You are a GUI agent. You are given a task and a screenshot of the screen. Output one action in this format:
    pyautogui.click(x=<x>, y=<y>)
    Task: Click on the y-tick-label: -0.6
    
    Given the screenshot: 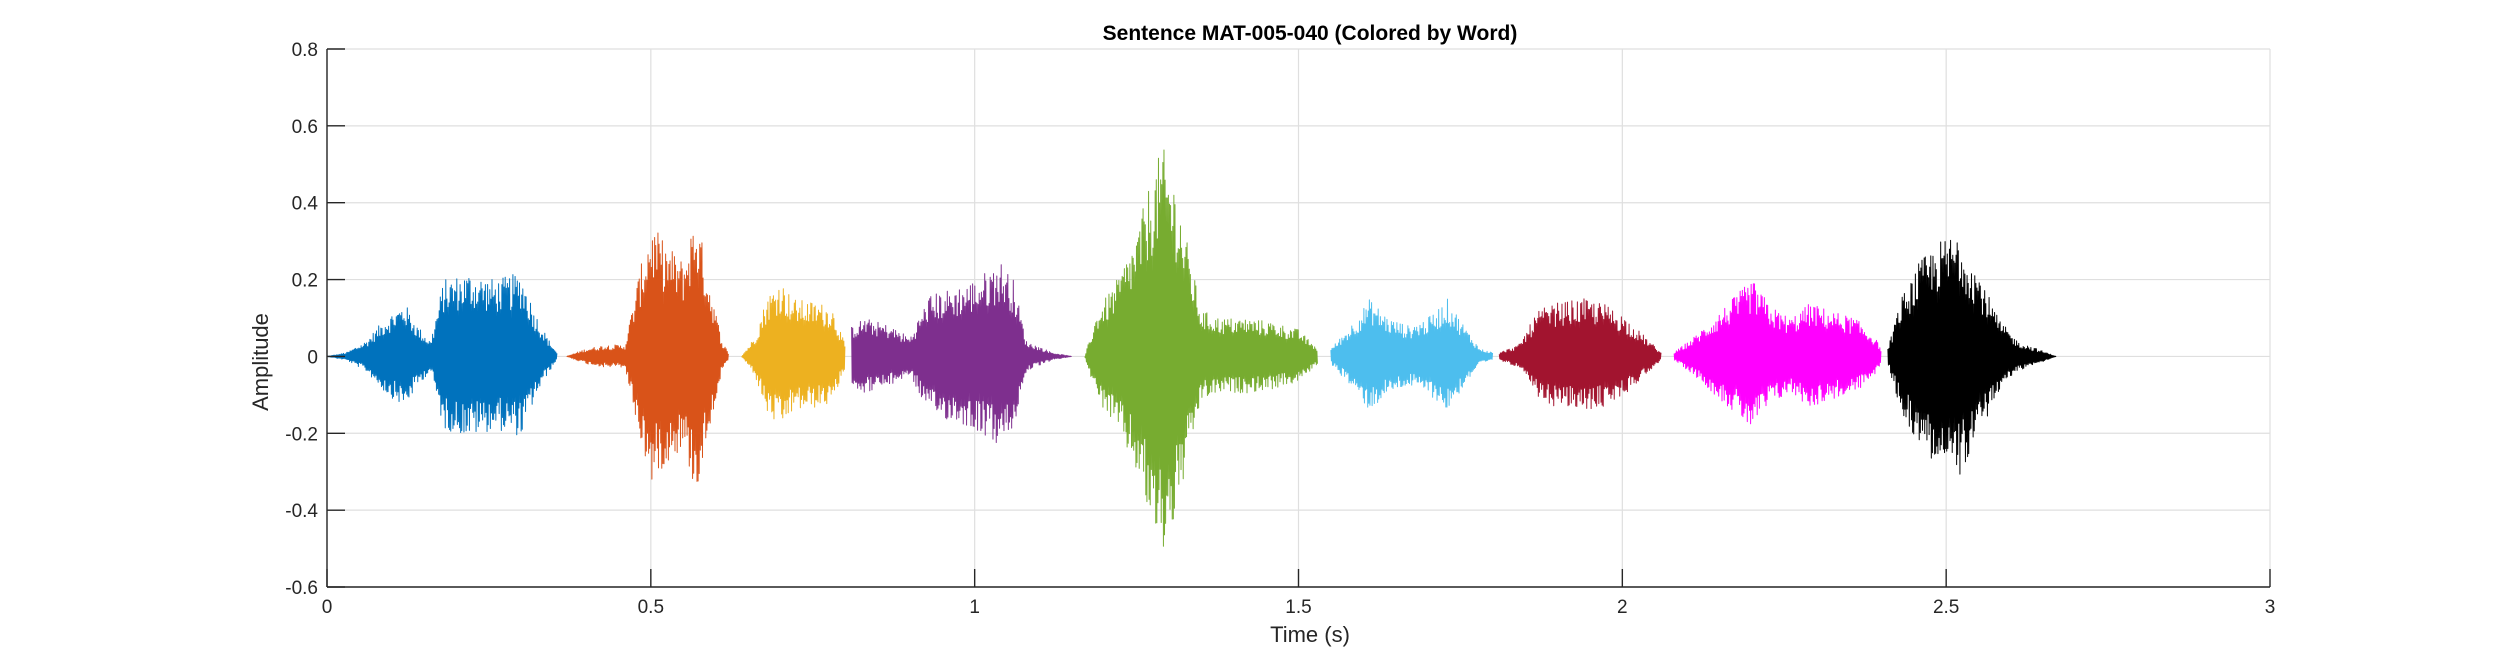 What is the action you would take?
    pyautogui.click(x=301, y=588)
    